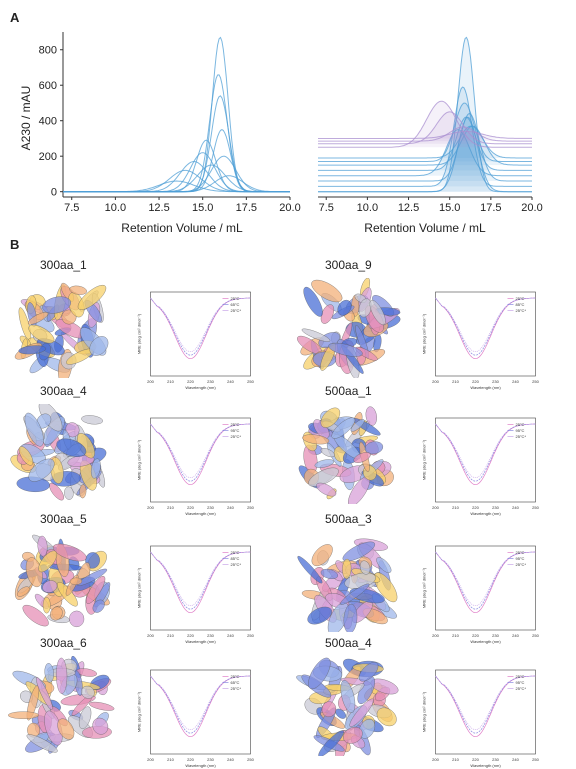 The width and height of the screenshot is (576, 769). What do you see at coordinates (235, 430) in the screenshot?
I see `cd-legend-label: 95°C` at bounding box center [235, 430].